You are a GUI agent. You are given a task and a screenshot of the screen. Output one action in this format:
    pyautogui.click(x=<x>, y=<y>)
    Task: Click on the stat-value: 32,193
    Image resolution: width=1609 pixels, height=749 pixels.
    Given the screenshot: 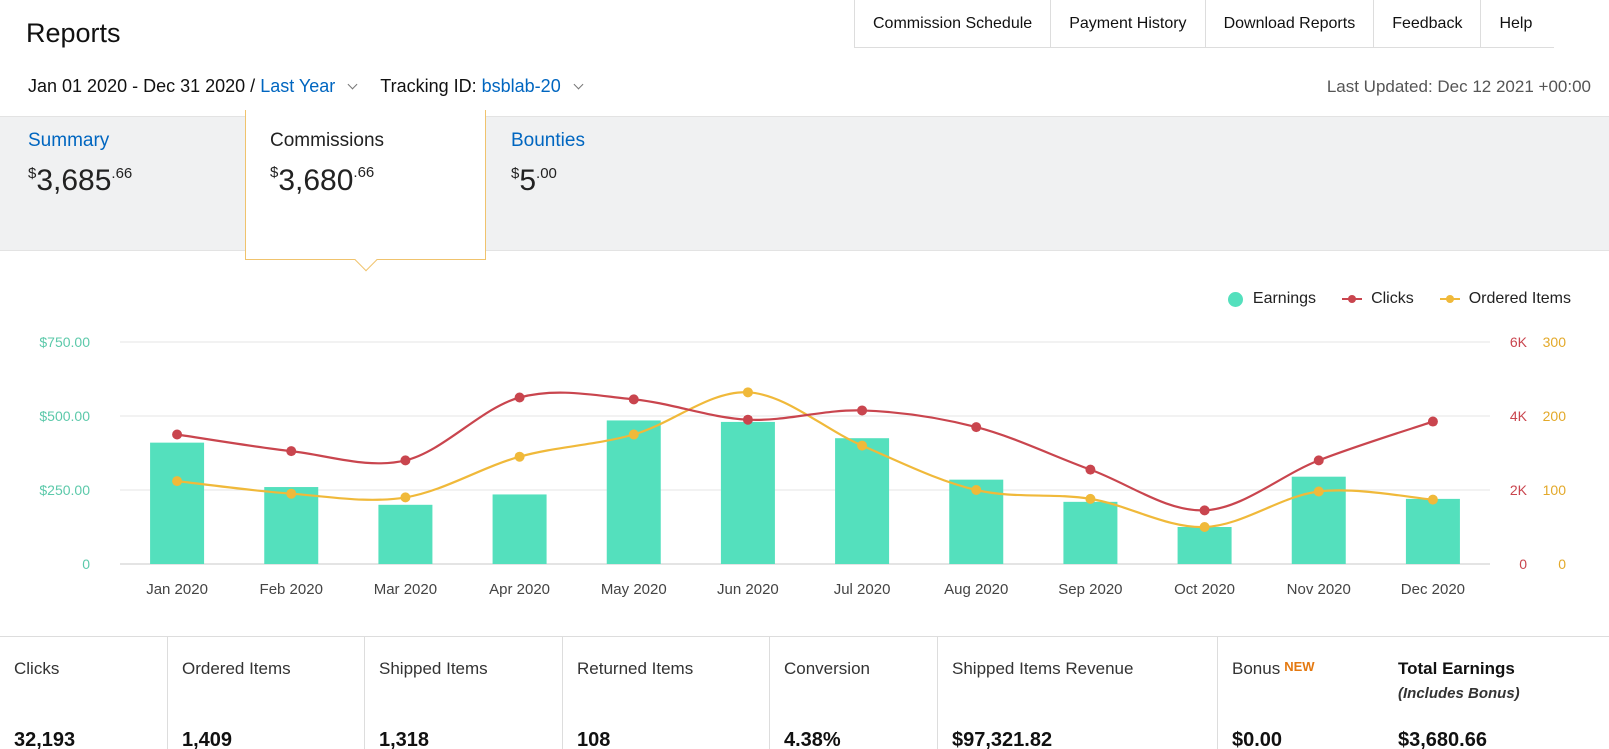 What is the action you would take?
    pyautogui.click(x=45, y=739)
    